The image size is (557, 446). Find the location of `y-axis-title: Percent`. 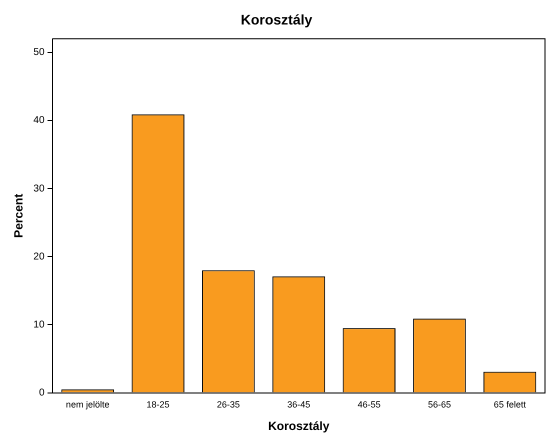

y-axis-title: Percent is located at coordinates (19, 216).